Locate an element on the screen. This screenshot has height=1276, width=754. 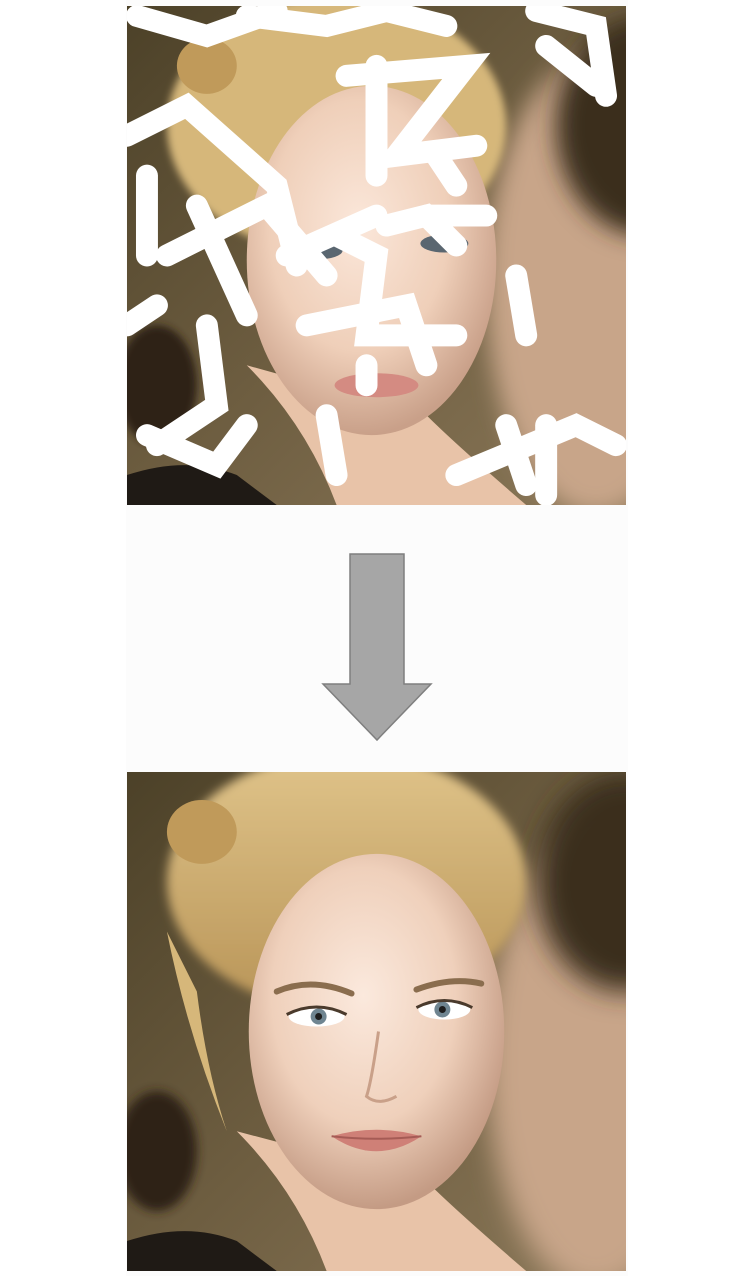
arrow-down-icon is located at coordinates (377, 647).